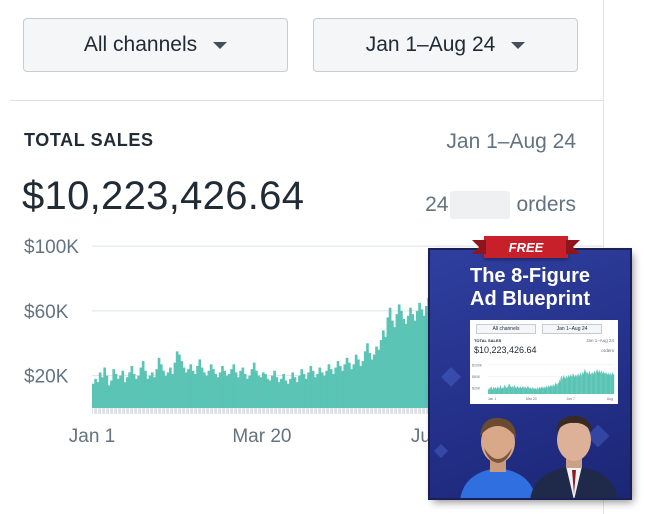 This screenshot has height=514, width=646. What do you see at coordinates (445, 45) in the screenshot?
I see `date-range-dropdown: Jan 1–Aug 24` at bounding box center [445, 45].